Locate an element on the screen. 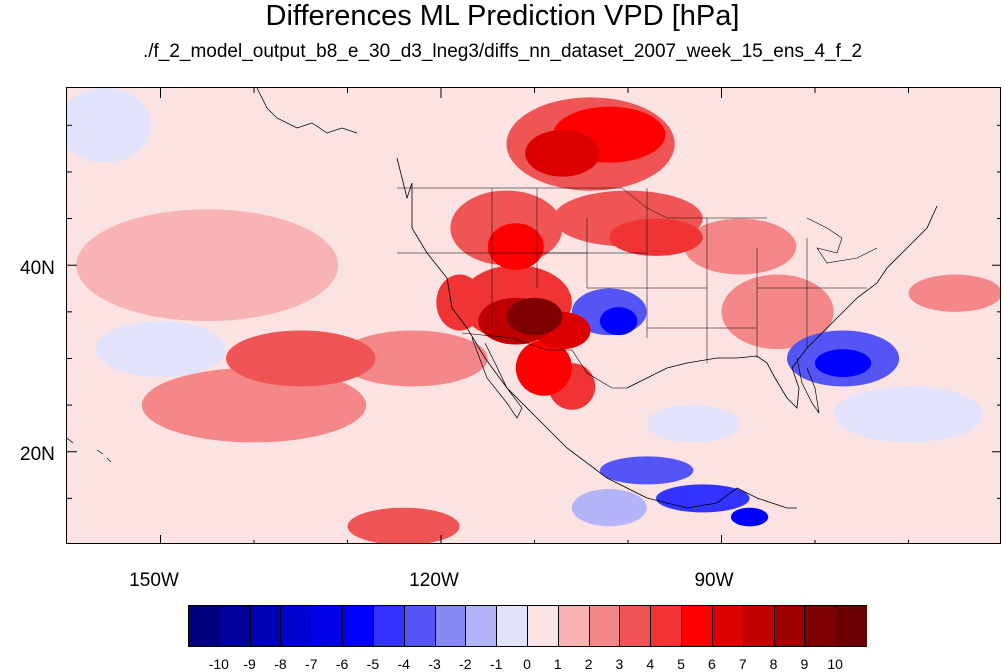 The width and height of the screenshot is (1005, 672). lon-label-90w: 90W is located at coordinates (714, 580).